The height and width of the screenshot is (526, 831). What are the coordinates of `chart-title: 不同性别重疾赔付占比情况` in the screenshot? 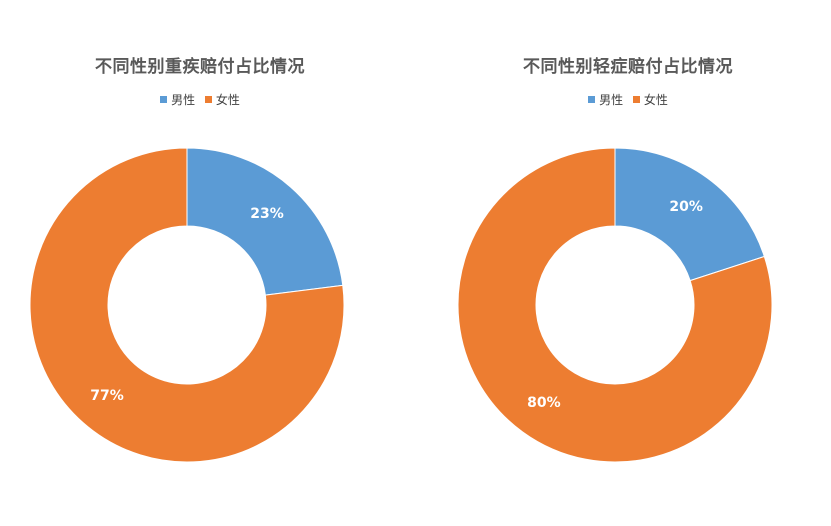 It's located at (200, 67).